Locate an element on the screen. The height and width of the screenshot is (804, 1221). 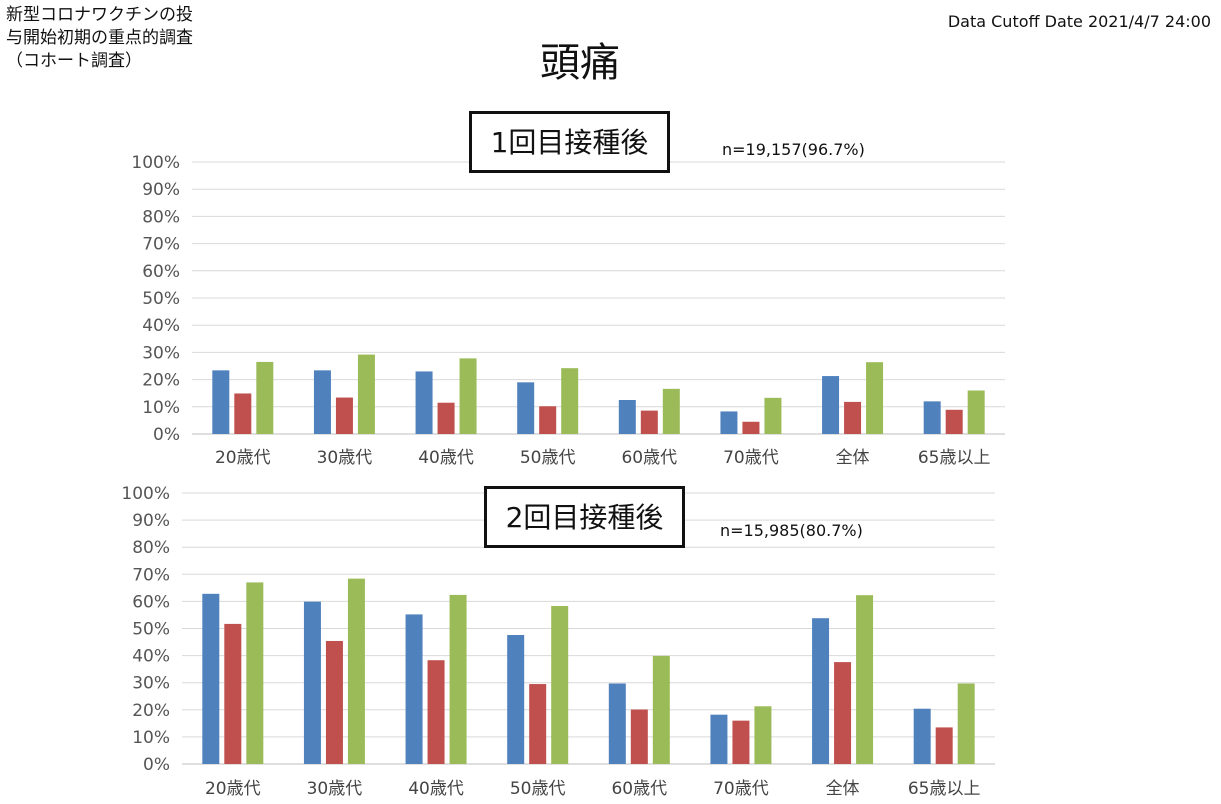
study-title-line-2: 与開始初期の重点的調査 is located at coordinates (99, 38).